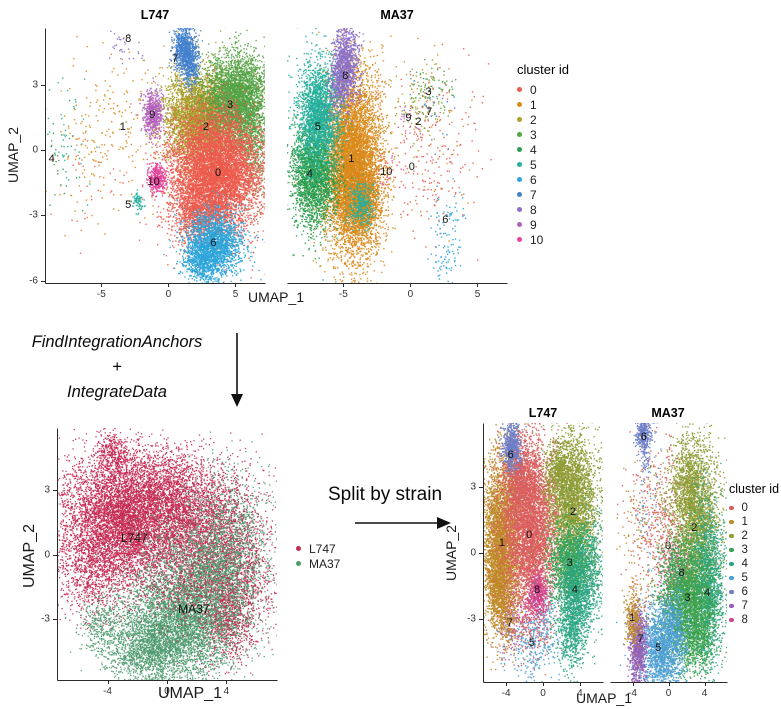 This screenshot has width=781, height=709. I want to click on x-axis-title-panel-a: UMAP_1, so click(276, 297).